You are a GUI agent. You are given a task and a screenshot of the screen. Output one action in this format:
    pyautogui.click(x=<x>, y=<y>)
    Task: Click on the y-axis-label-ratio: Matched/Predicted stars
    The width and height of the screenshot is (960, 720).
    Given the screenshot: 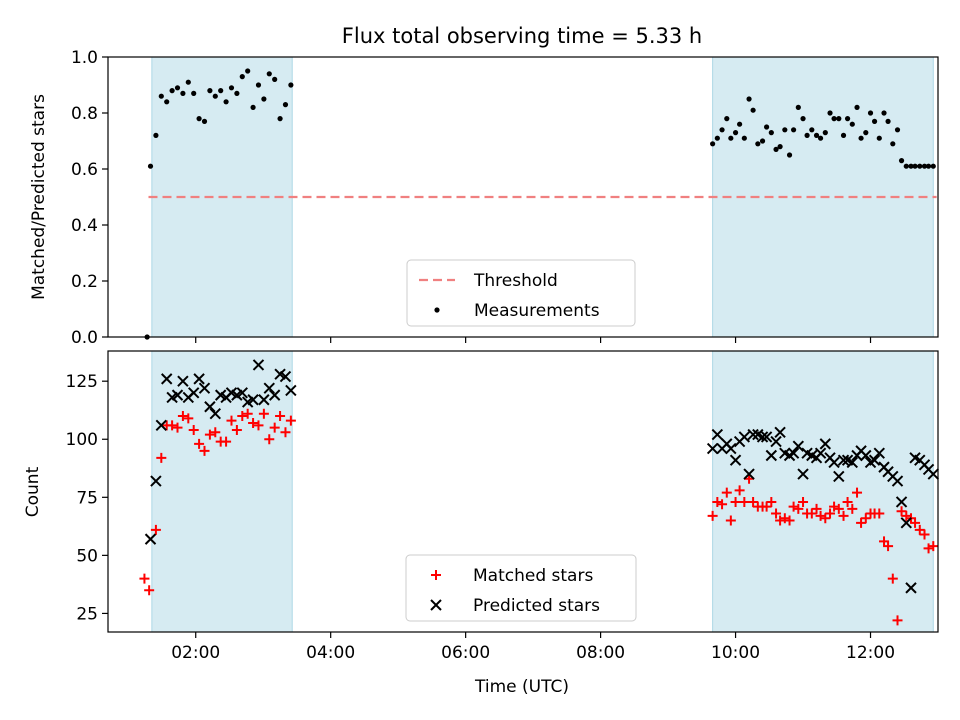 What is the action you would take?
    pyautogui.click(x=39, y=197)
    